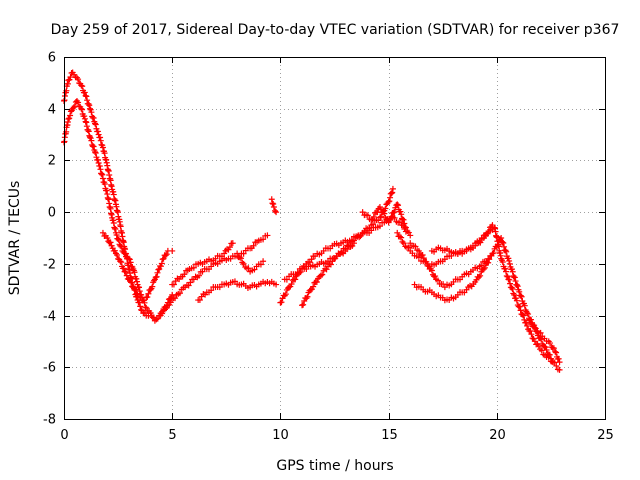  I want to click on series-track-b, so click(107, 206).